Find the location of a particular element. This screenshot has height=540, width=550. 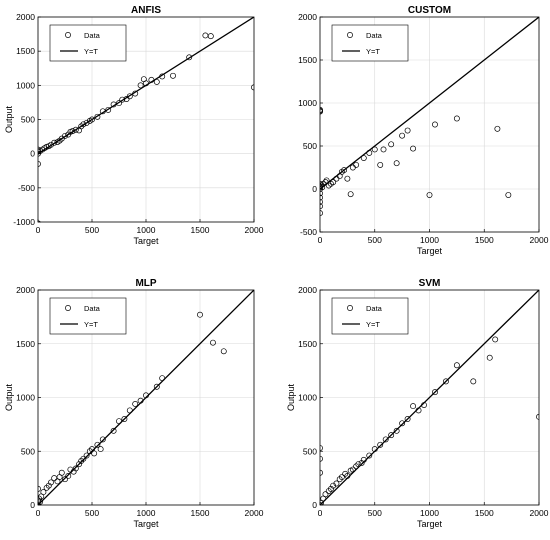

y-equals-t-line is located at coordinates (429, 103).